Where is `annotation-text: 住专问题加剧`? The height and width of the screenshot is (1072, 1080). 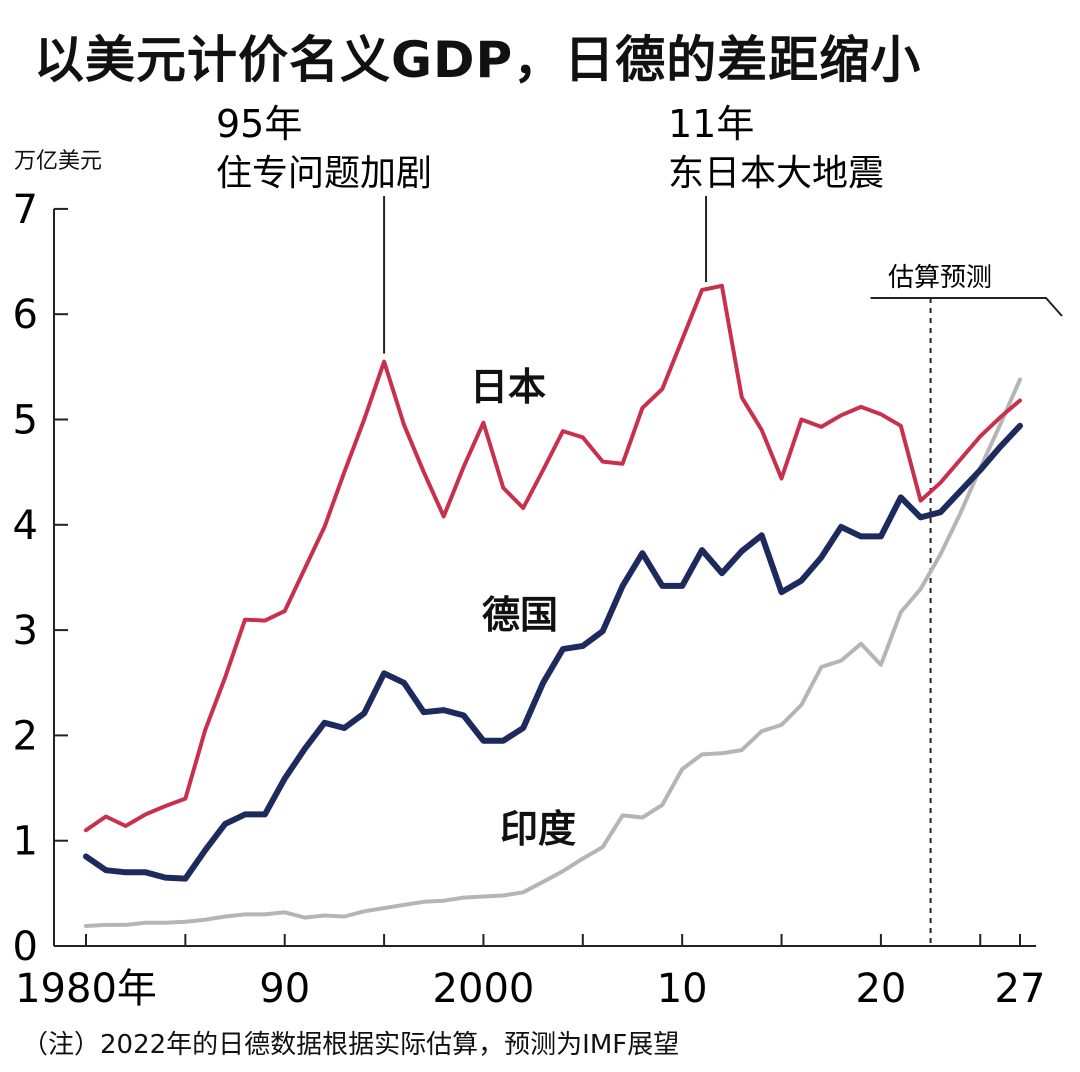
annotation-text: 住专问题加剧 is located at coordinates (324, 173).